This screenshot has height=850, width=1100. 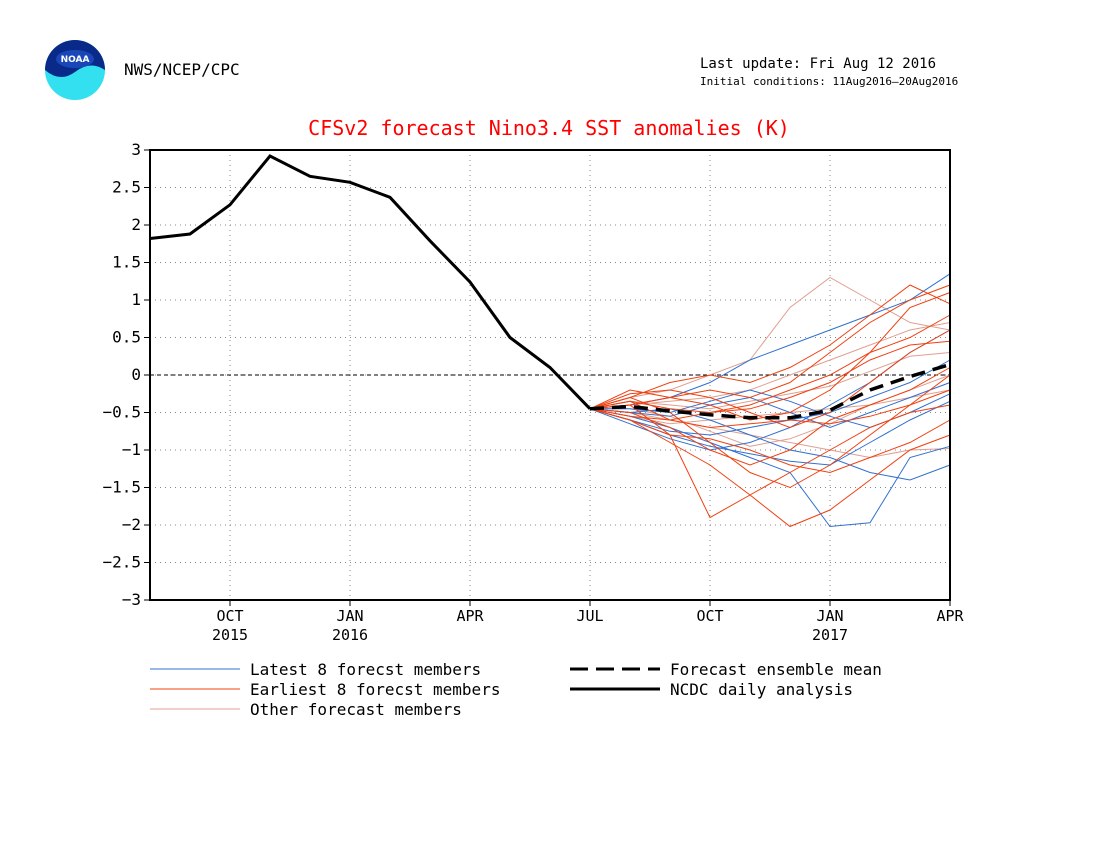 I want to click on x-tick-year-label: 2017, so click(x=830, y=635).